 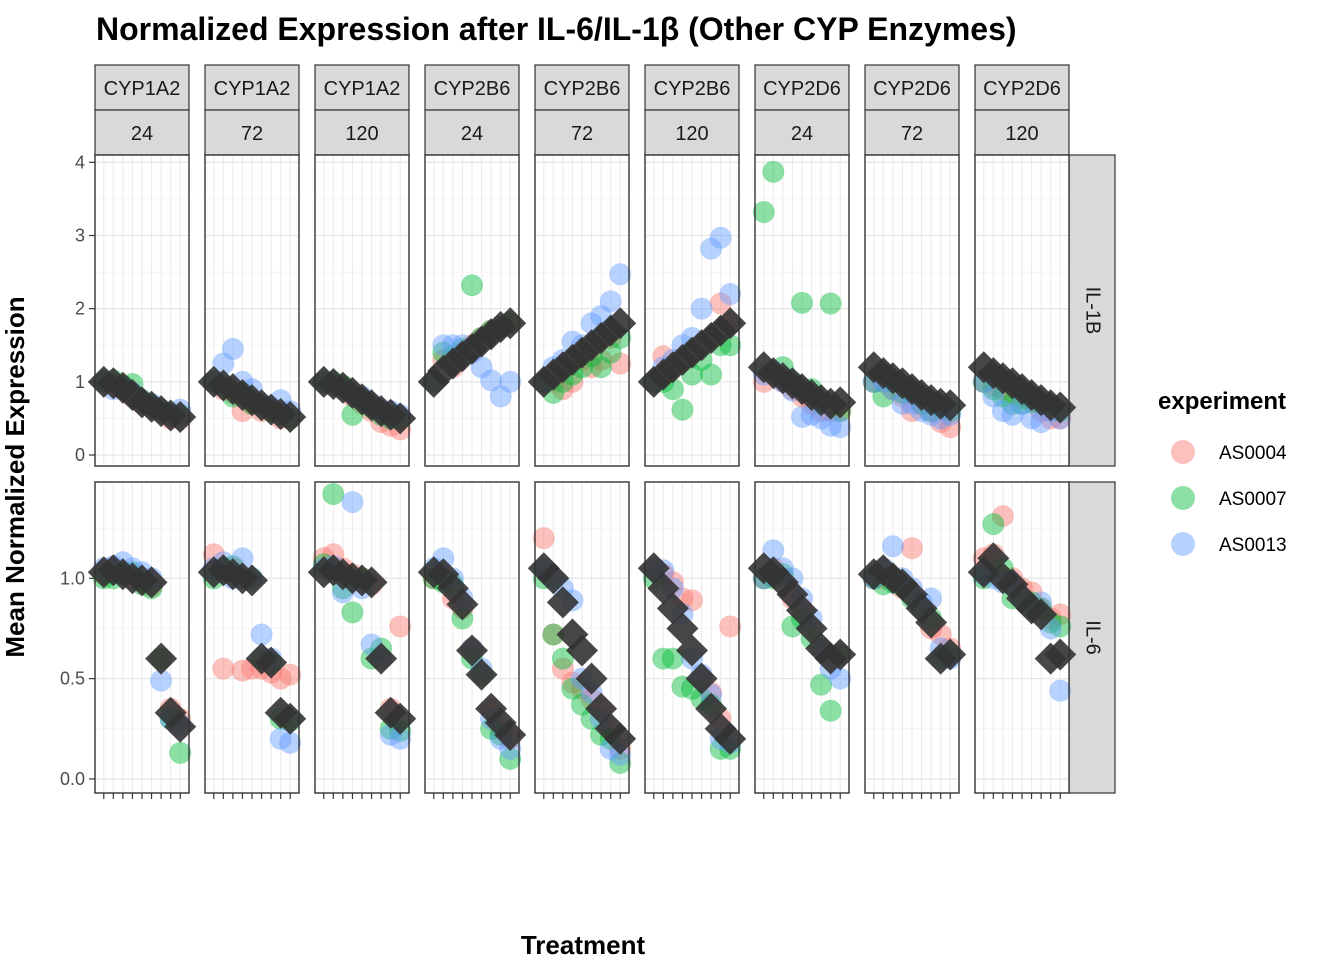 I want to click on legend-key-as0004, so click(x=1183, y=452).